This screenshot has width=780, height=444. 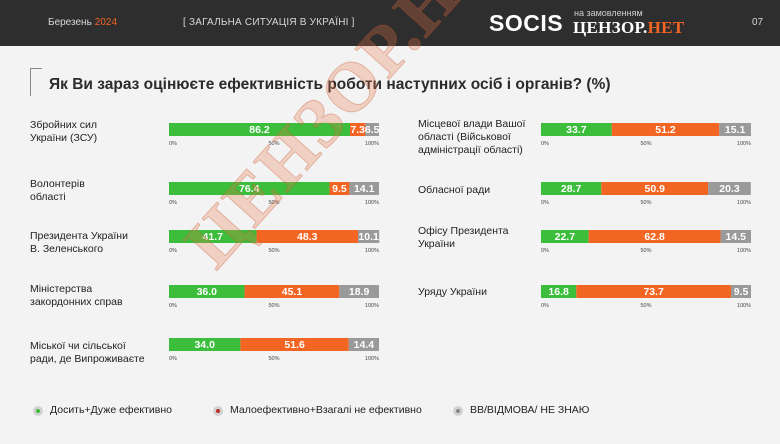 I want to click on bar-segment-label: 86.2, so click(x=259, y=130).